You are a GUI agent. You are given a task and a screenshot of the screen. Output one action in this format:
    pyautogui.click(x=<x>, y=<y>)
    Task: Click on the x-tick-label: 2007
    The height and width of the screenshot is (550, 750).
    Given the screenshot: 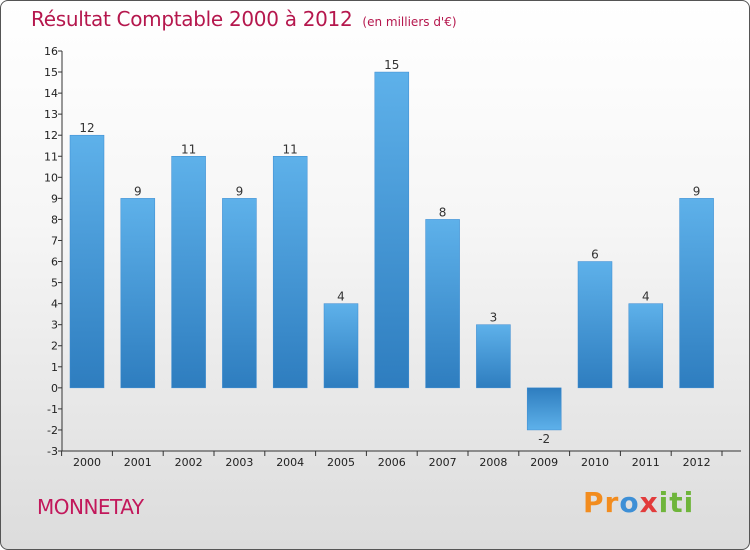 What is the action you would take?
    pyautogui.click(x=443, y=462)
    